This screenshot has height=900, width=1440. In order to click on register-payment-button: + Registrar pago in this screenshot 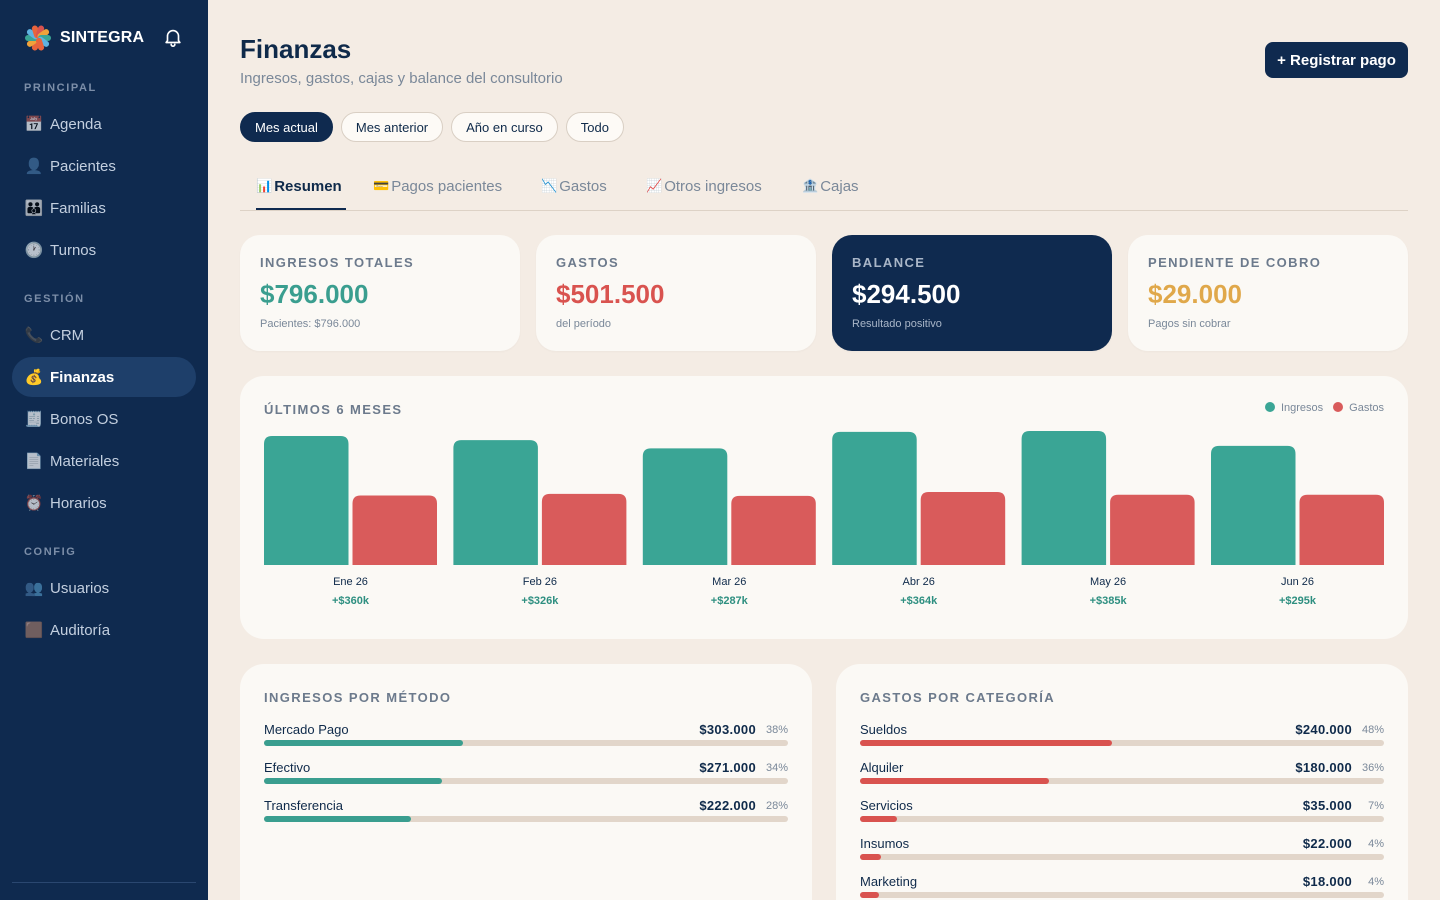, I will do `click(1336, 60)`.